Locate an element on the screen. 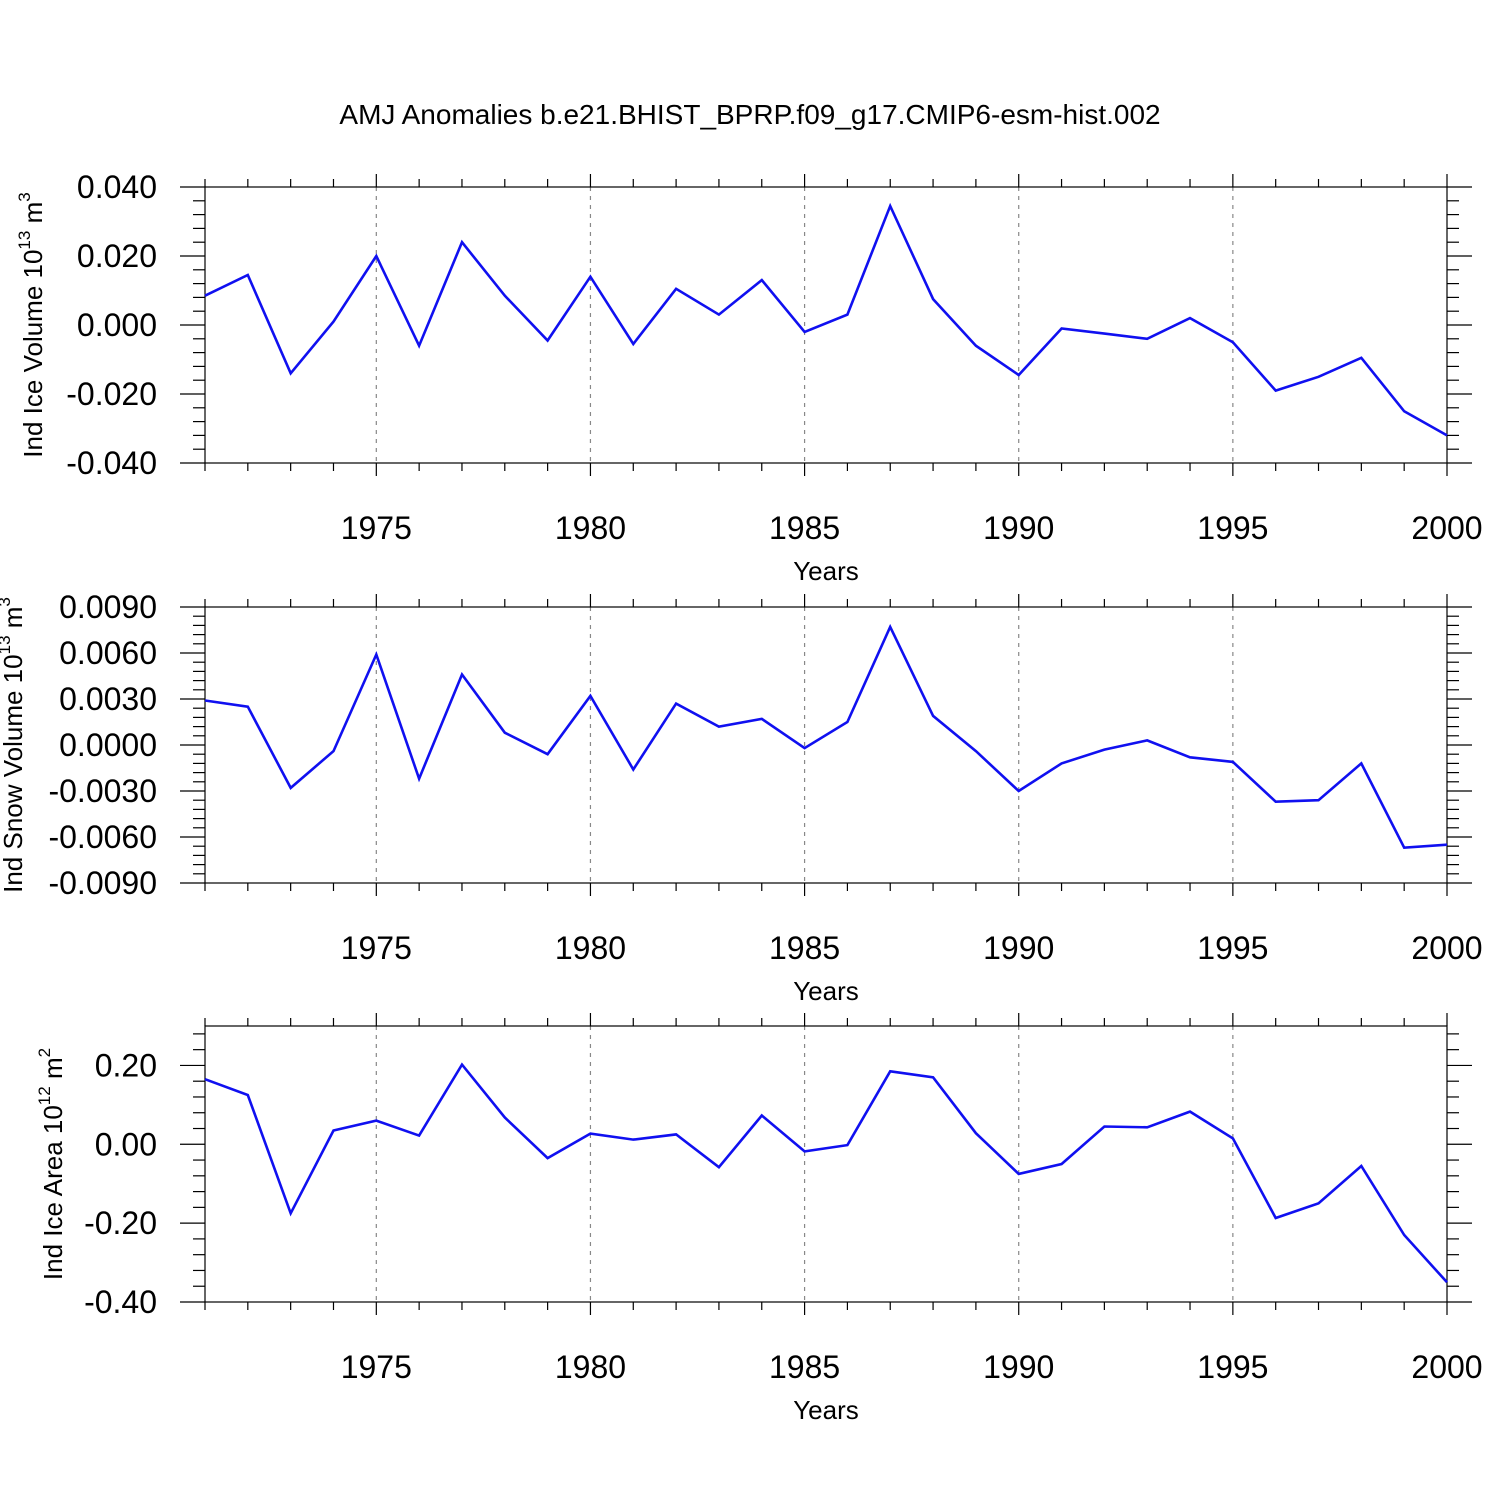 This screenshot has width=1500, height=1500. y-axis-label-unit-exponent: 2 is located at coordinates (44, 1052).